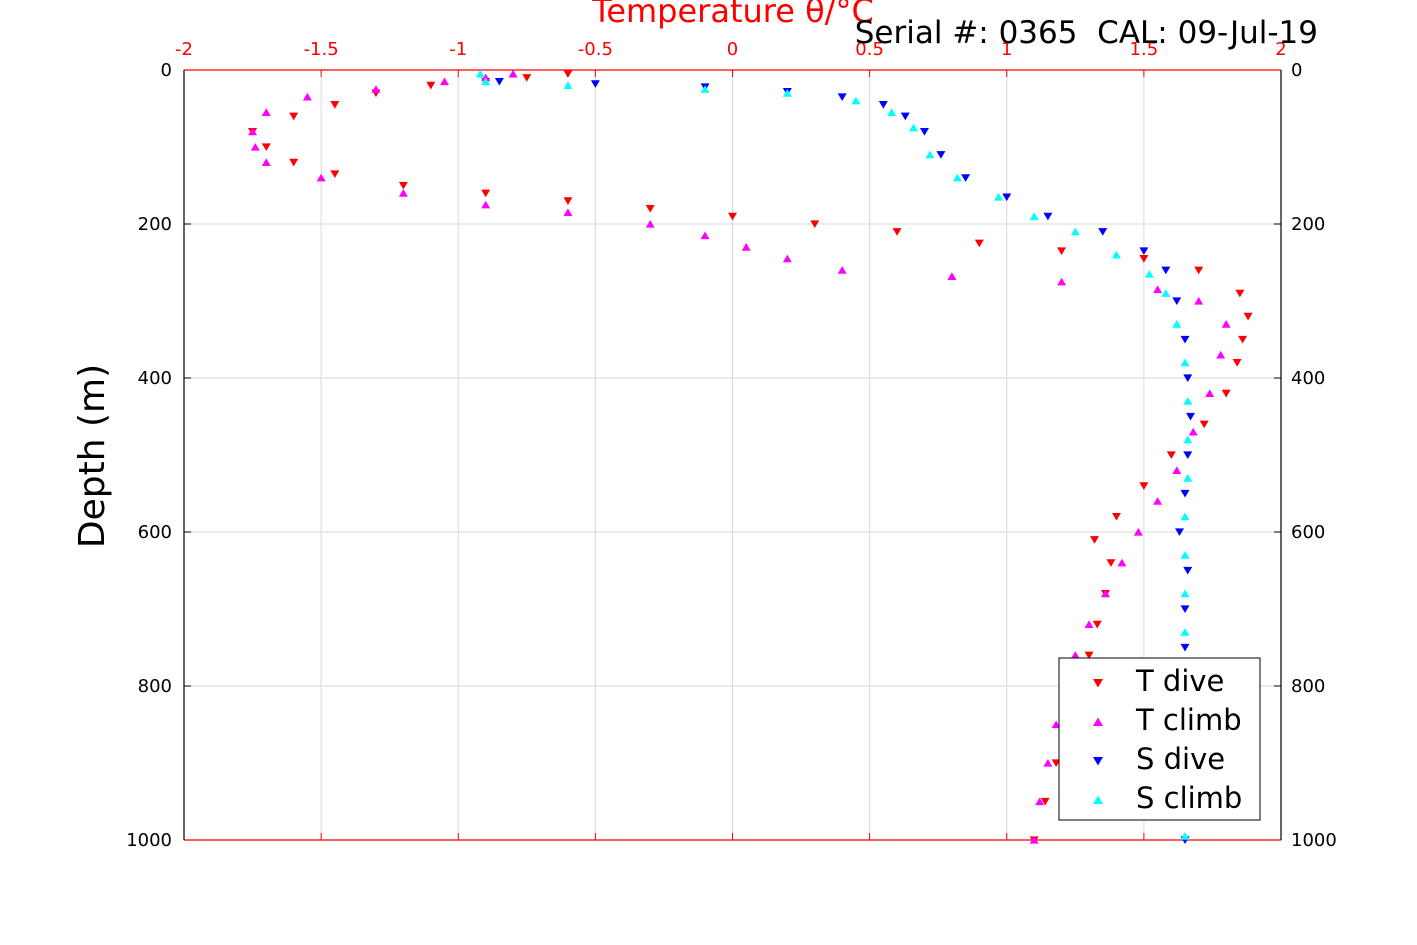 This screenshot has height=945, width=1417. What do you see at coordinates (1098, 721) in the screenshot?
I see `legend-marker` at bounding box center [1098, 721].